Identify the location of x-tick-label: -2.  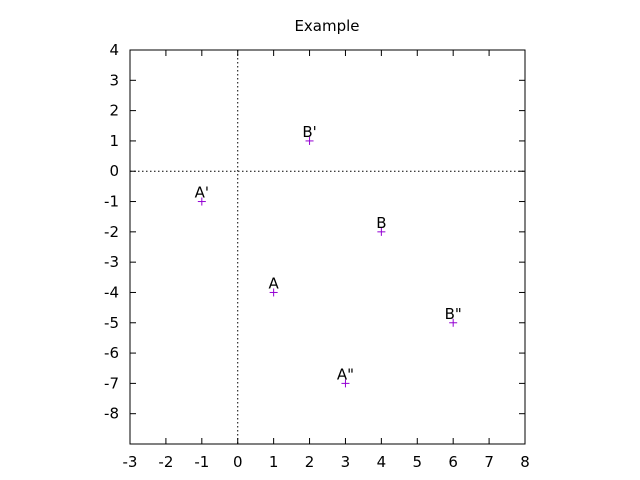
(165, 462).